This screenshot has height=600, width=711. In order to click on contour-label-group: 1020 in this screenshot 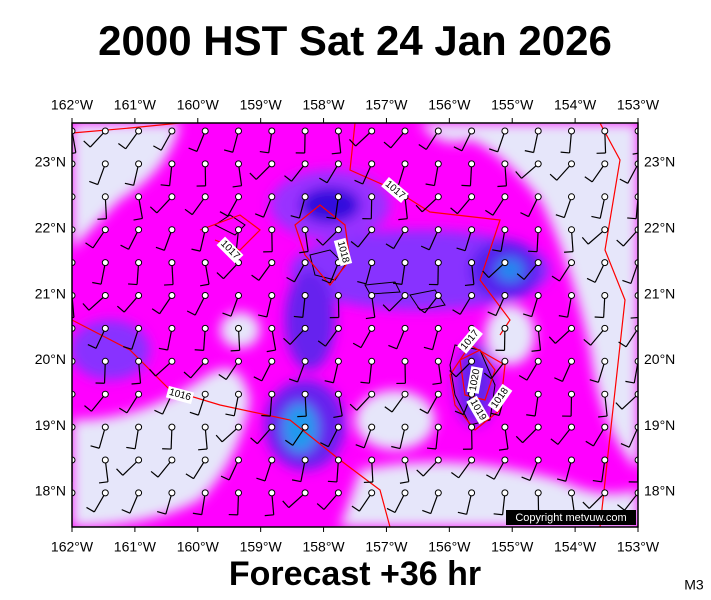, I will do `click(475, 380)`.